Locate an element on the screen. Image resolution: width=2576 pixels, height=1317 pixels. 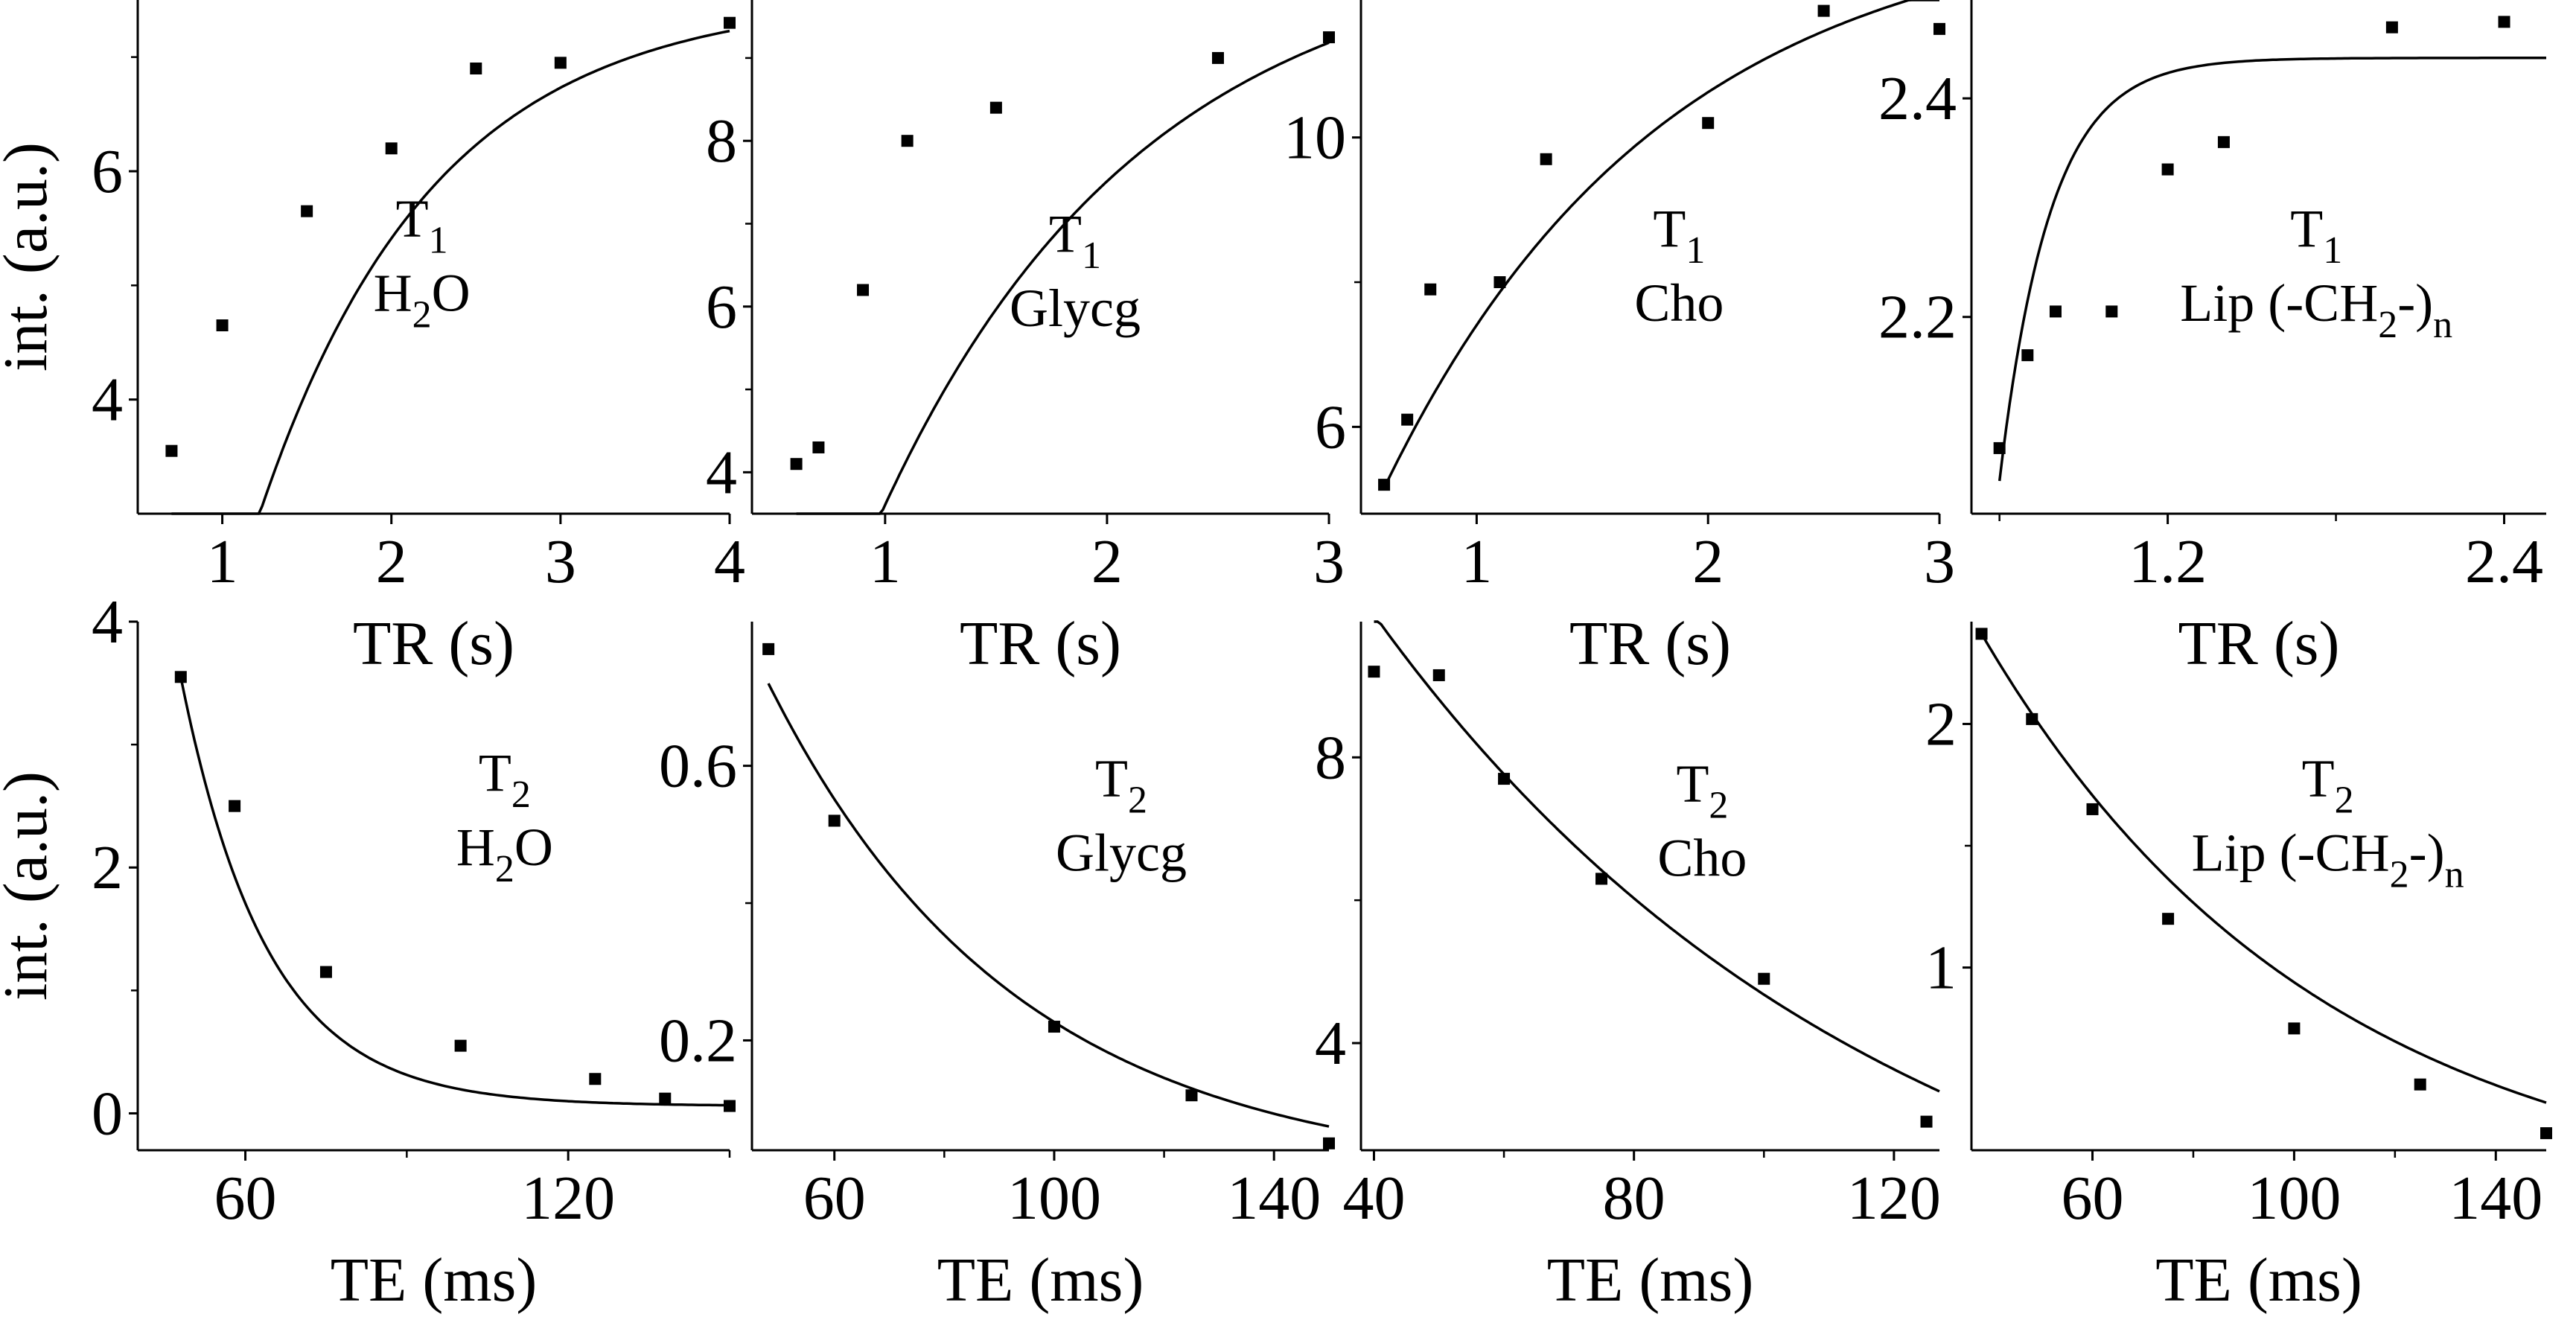
y-tick-label: 0.2 is located at coordinates (698, 1040).